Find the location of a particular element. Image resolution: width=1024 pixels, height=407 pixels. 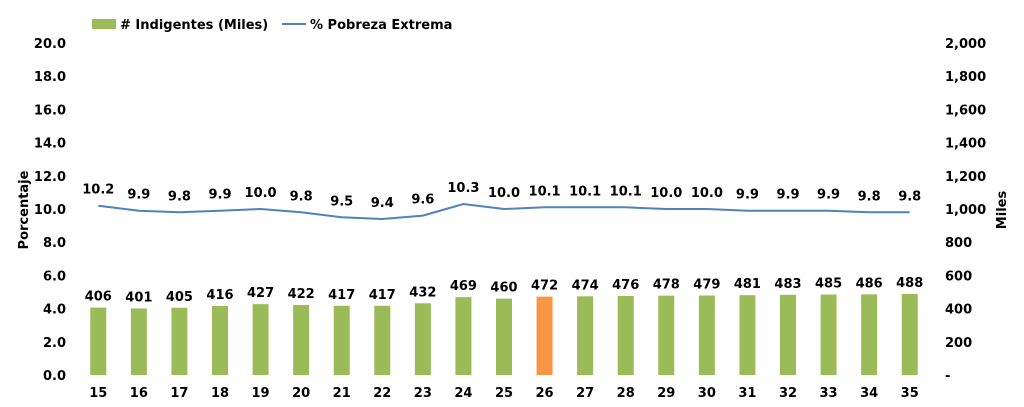

x-tick-label: 32 is located at coordinates (788, 393).